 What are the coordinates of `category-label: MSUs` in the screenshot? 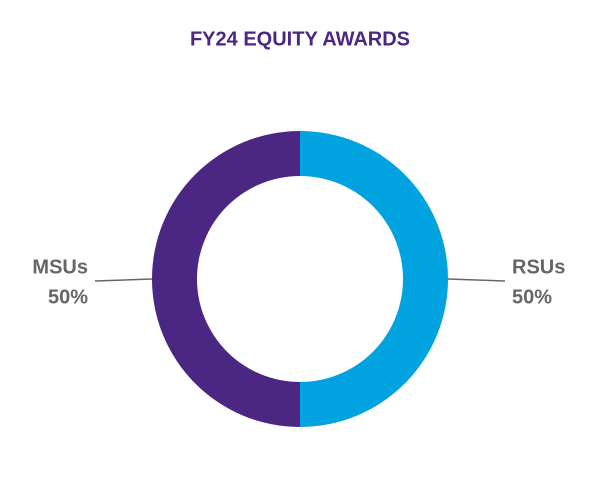 It's located at (60, 267).